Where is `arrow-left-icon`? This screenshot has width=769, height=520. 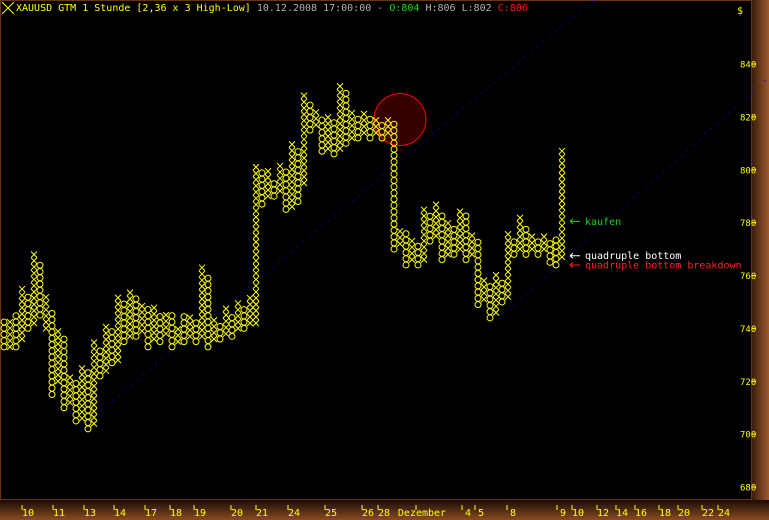
arrow-left-icon is located at coordinates (574, 265).